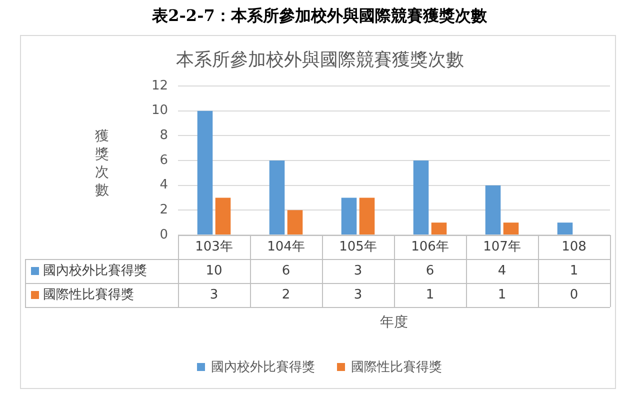  I want to click on data-label: 0, so click(574, 294).